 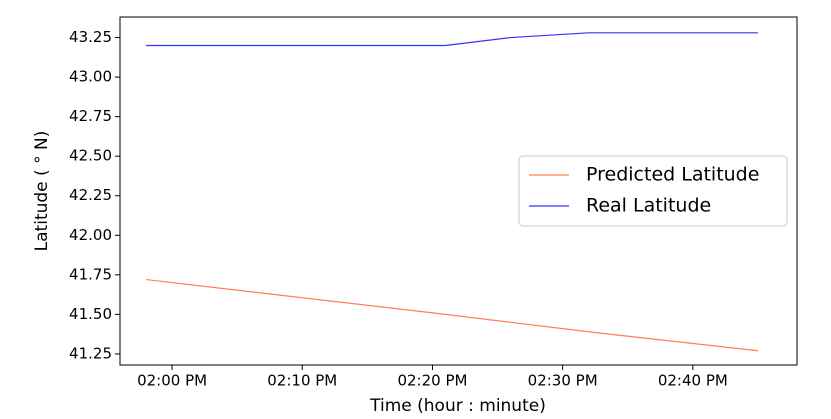 I want to click on y-tick-label: 42.75, so click(x=90, y=116).